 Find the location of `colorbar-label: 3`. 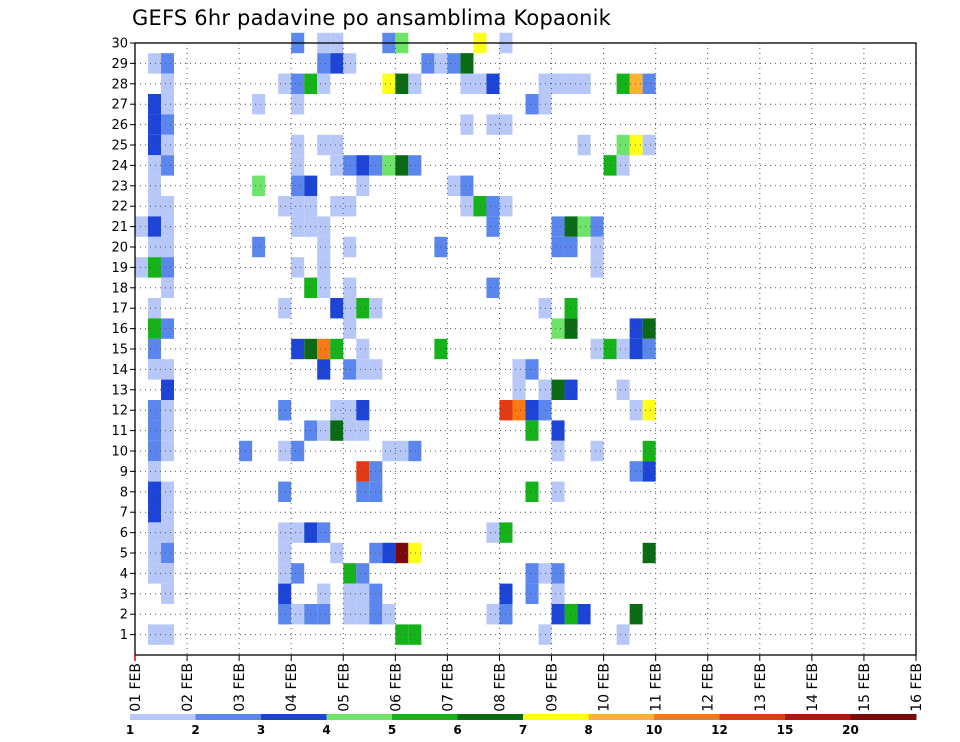

colorbar-label: 3 is located at coordinates (261, 730).